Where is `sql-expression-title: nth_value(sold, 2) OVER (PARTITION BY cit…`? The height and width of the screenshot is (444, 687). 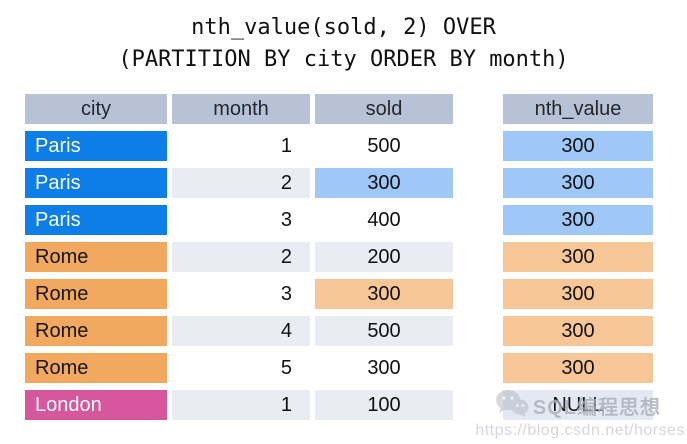 sql-expression-title: nth_value(sold, 2) OVER (PARTITION BY cit… is located at coordinates (343, 44).